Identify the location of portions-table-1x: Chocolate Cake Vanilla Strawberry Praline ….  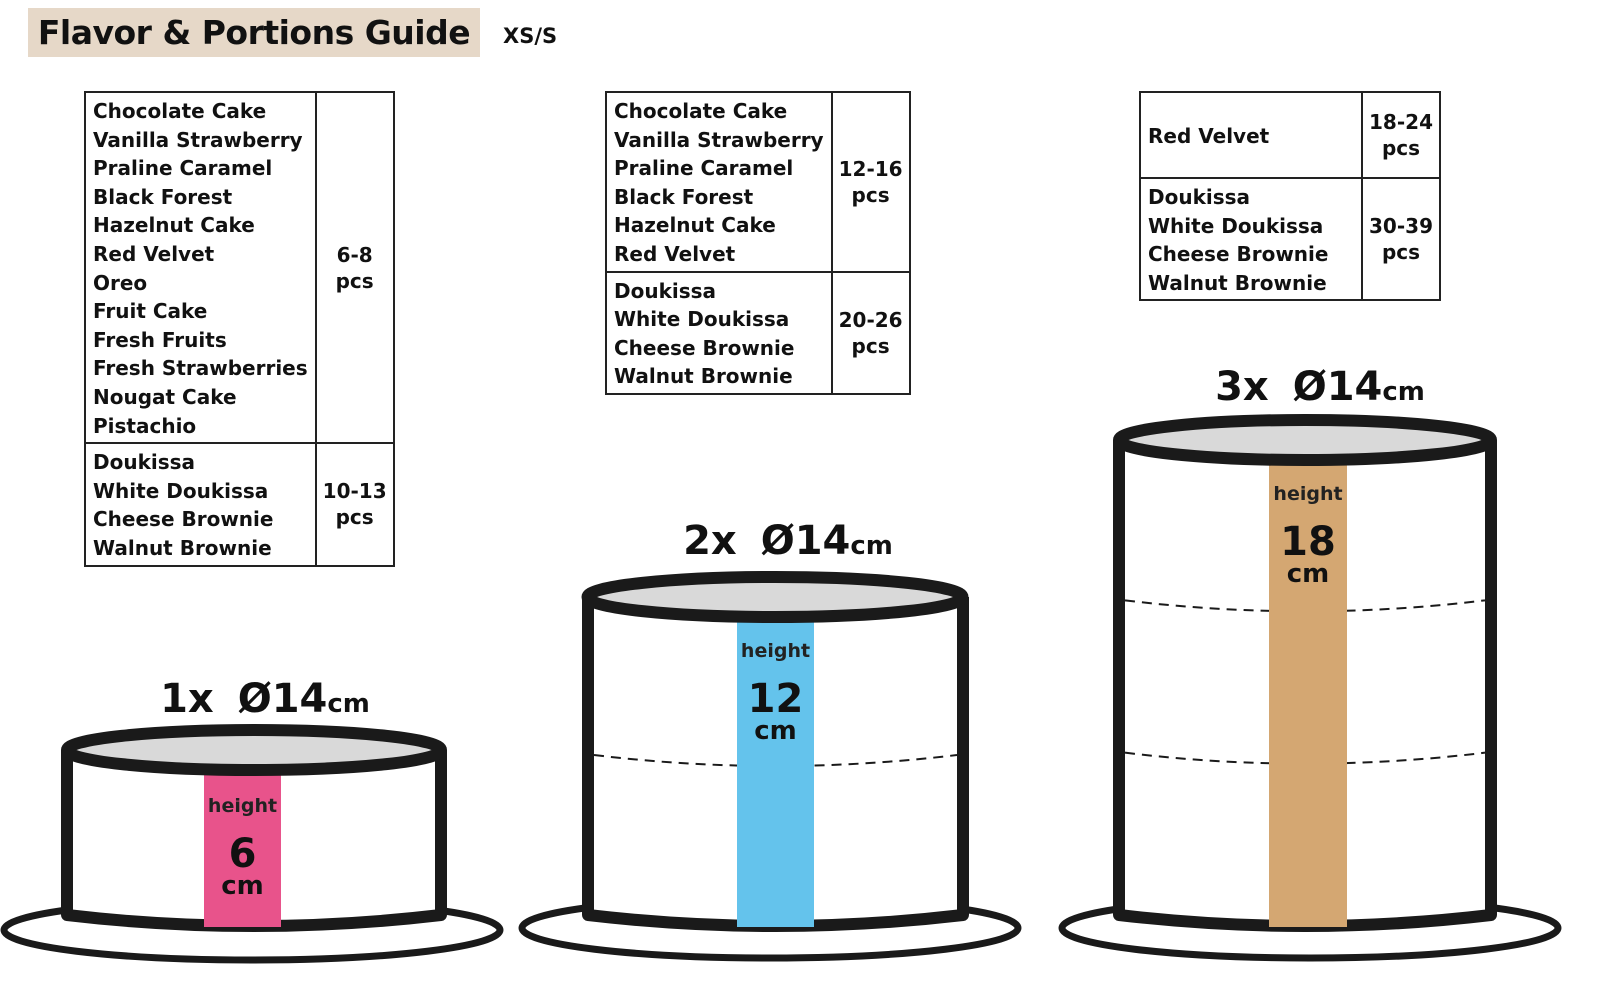
(239, 328).